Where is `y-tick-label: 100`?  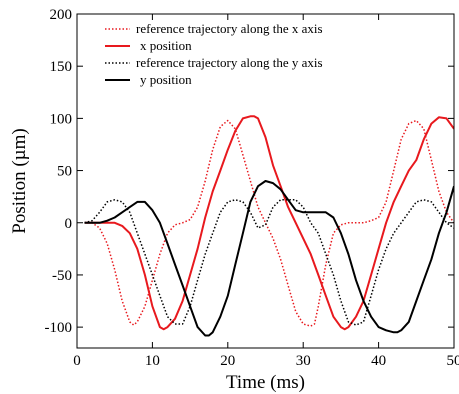
y-tick-label: 100 is located at coordinates (61, 119).